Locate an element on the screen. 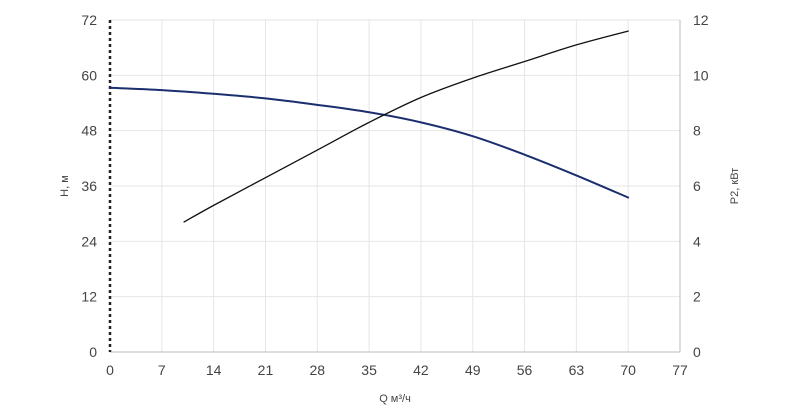 Image resolution: width=800 pixels, height=408 pixels. x-tick-label-2: 14 is located at coordinates (214, 370).